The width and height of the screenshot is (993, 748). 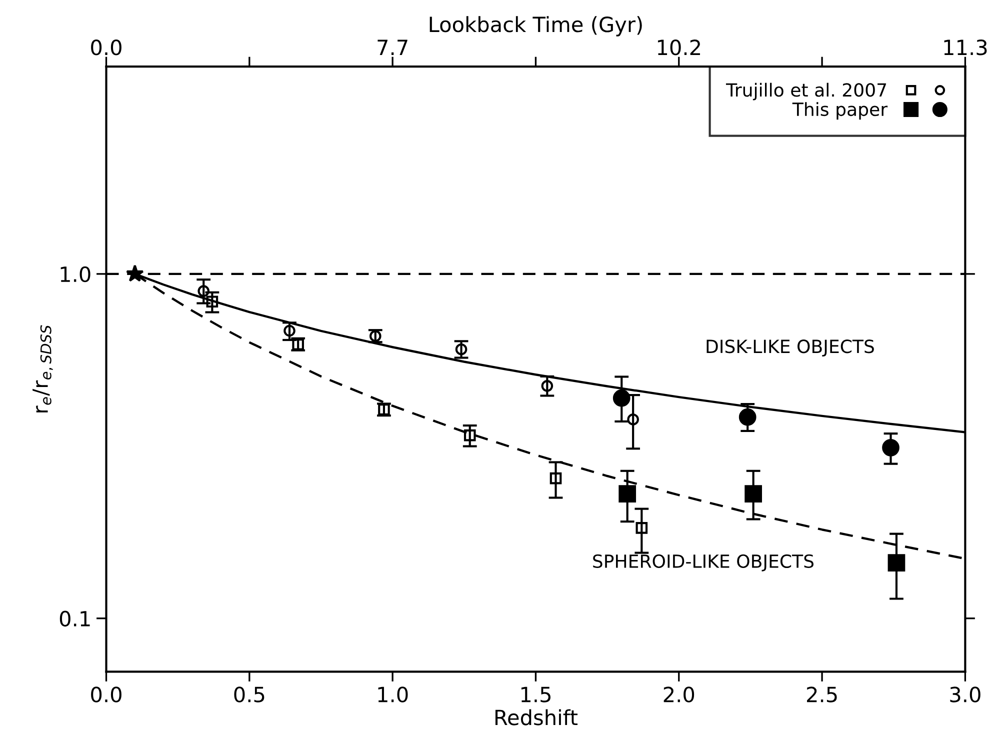 I want to click on x-tick-label: 0.0, so click(x=106, y=694).